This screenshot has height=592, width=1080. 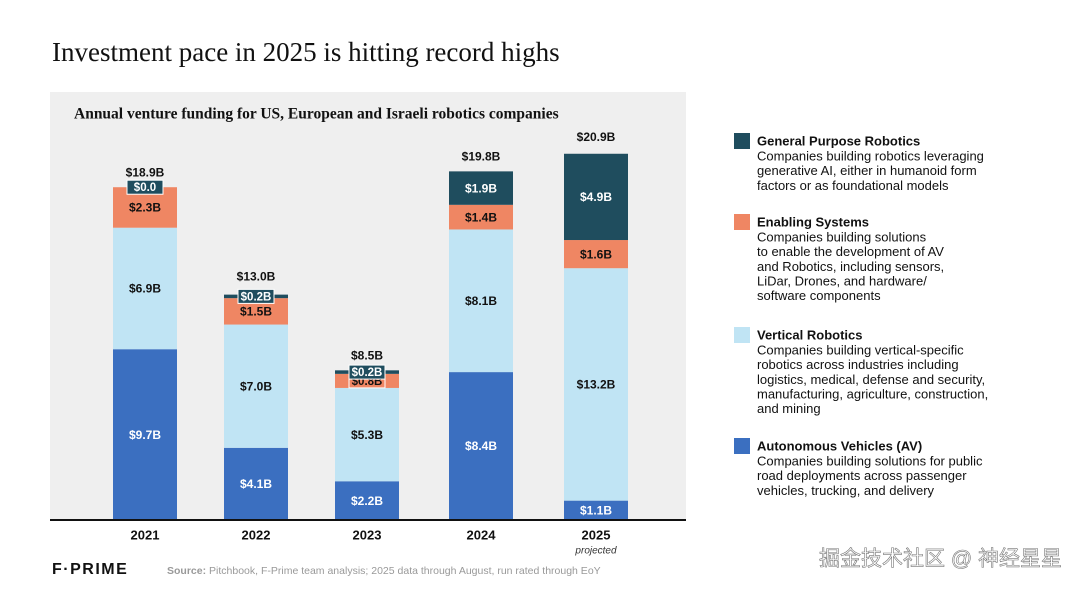 What do you see at coordinates (940, 559) in the screenshot?
I see `watermark: 掘金技术社区 @ 神经星星` at bounding box center [940, 559].